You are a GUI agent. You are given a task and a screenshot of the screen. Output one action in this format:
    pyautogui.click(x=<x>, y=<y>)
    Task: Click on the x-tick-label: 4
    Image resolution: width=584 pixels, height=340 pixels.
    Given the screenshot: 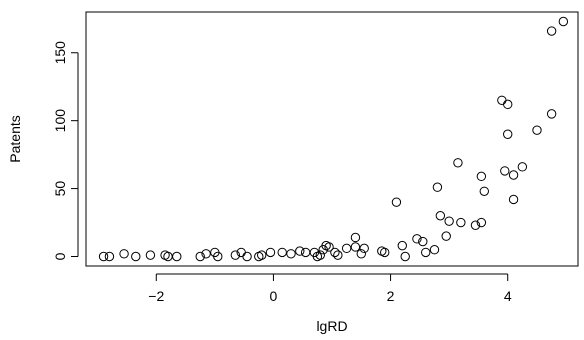 What is the action you would take?
    pyautogui.click(x=508, y=296)
    